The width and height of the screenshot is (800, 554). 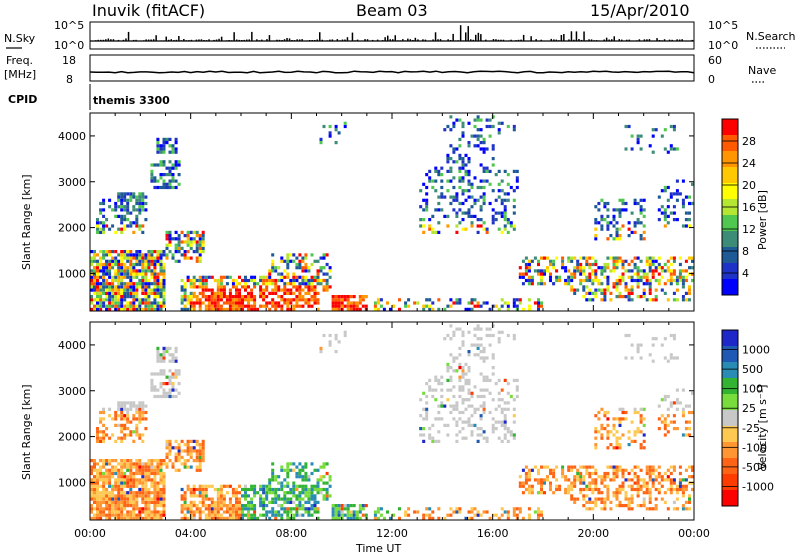 What do you see at coordinates (751, 428) in the screenshot?
I see `colorbar-tick-label: -25` at bounding box center [751, 428].